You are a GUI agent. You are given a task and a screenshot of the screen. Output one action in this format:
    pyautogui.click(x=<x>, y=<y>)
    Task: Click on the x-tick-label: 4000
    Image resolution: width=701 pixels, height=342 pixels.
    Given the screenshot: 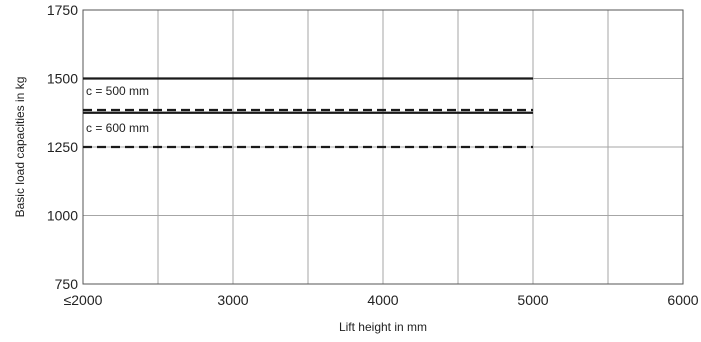 What is the action you would take?
    pyautogui.click(x=382, y=300)
    